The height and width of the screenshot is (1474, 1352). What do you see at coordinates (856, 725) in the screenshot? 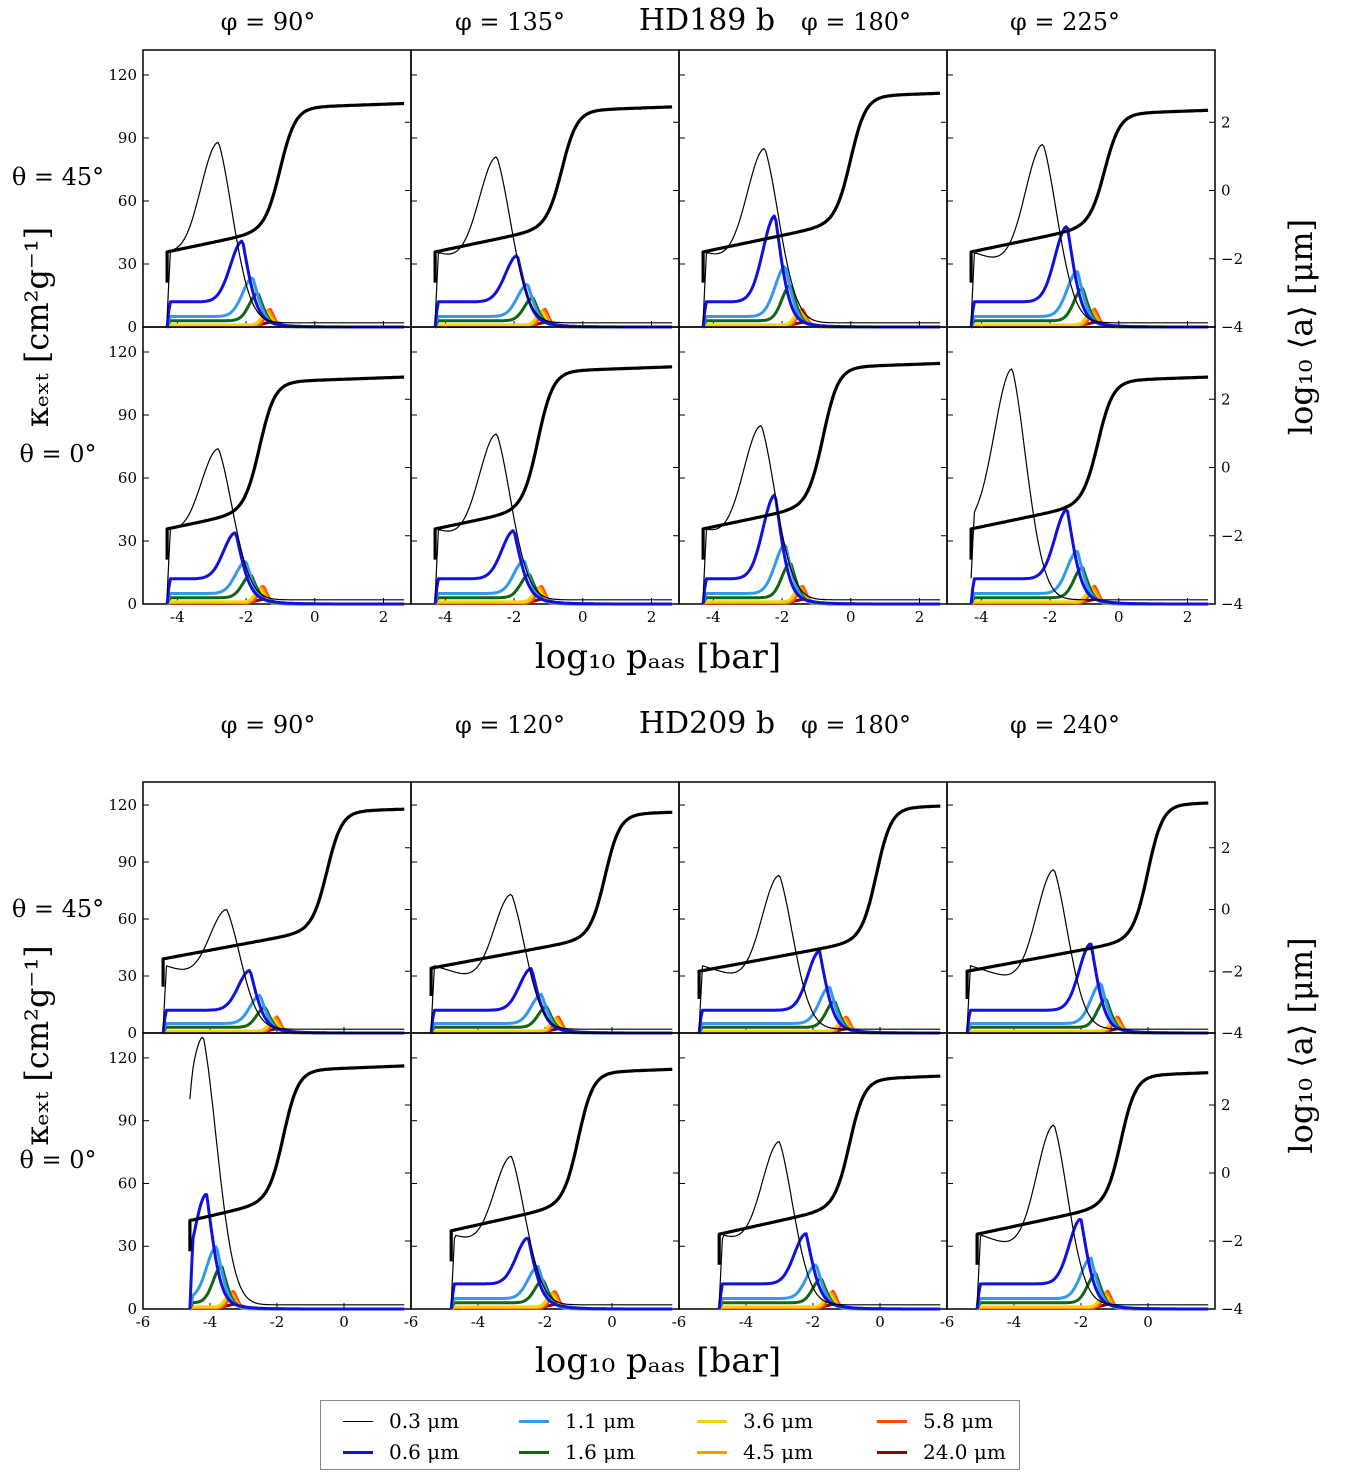
I see `column-title: φ = 180°` at bounding box center [856, 725].